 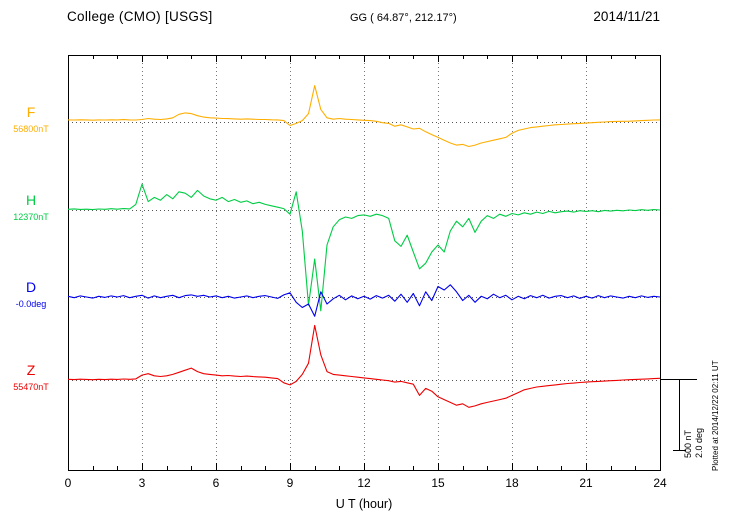 I want to click on trace-label-H: H, so click(x=31, y=200).